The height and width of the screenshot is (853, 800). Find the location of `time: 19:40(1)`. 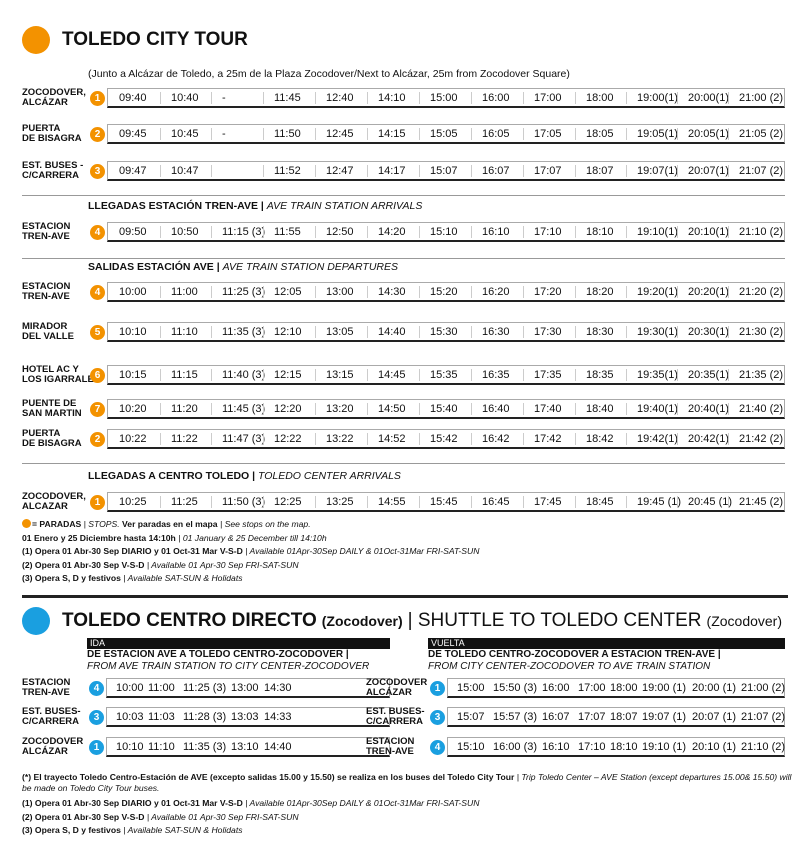

time: 19:40(1) is located at coordinates (657, 409).